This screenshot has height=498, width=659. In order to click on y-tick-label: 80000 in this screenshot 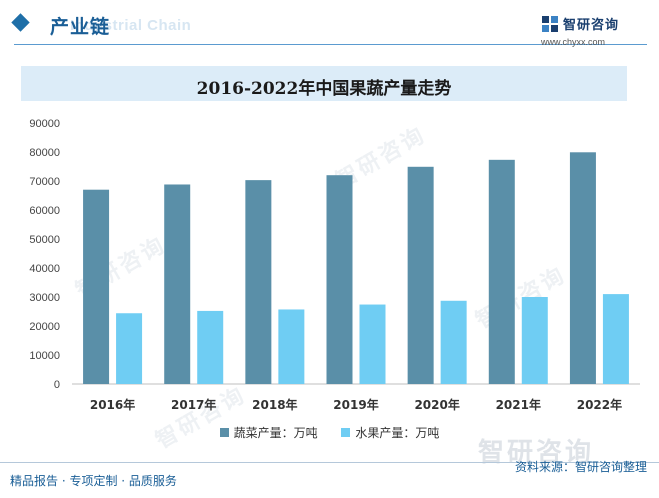, I will do `click(44, 153)`.